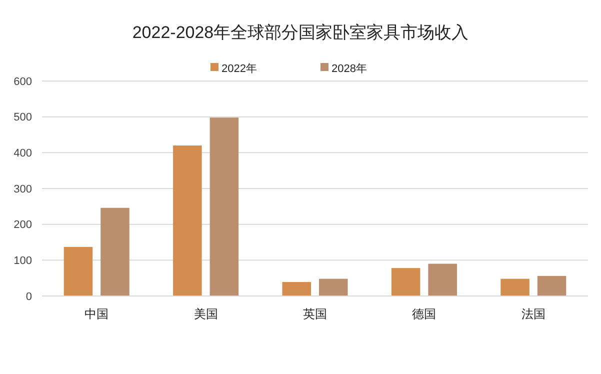  I want to click on legend-label: 2028年, so click(349, 68).